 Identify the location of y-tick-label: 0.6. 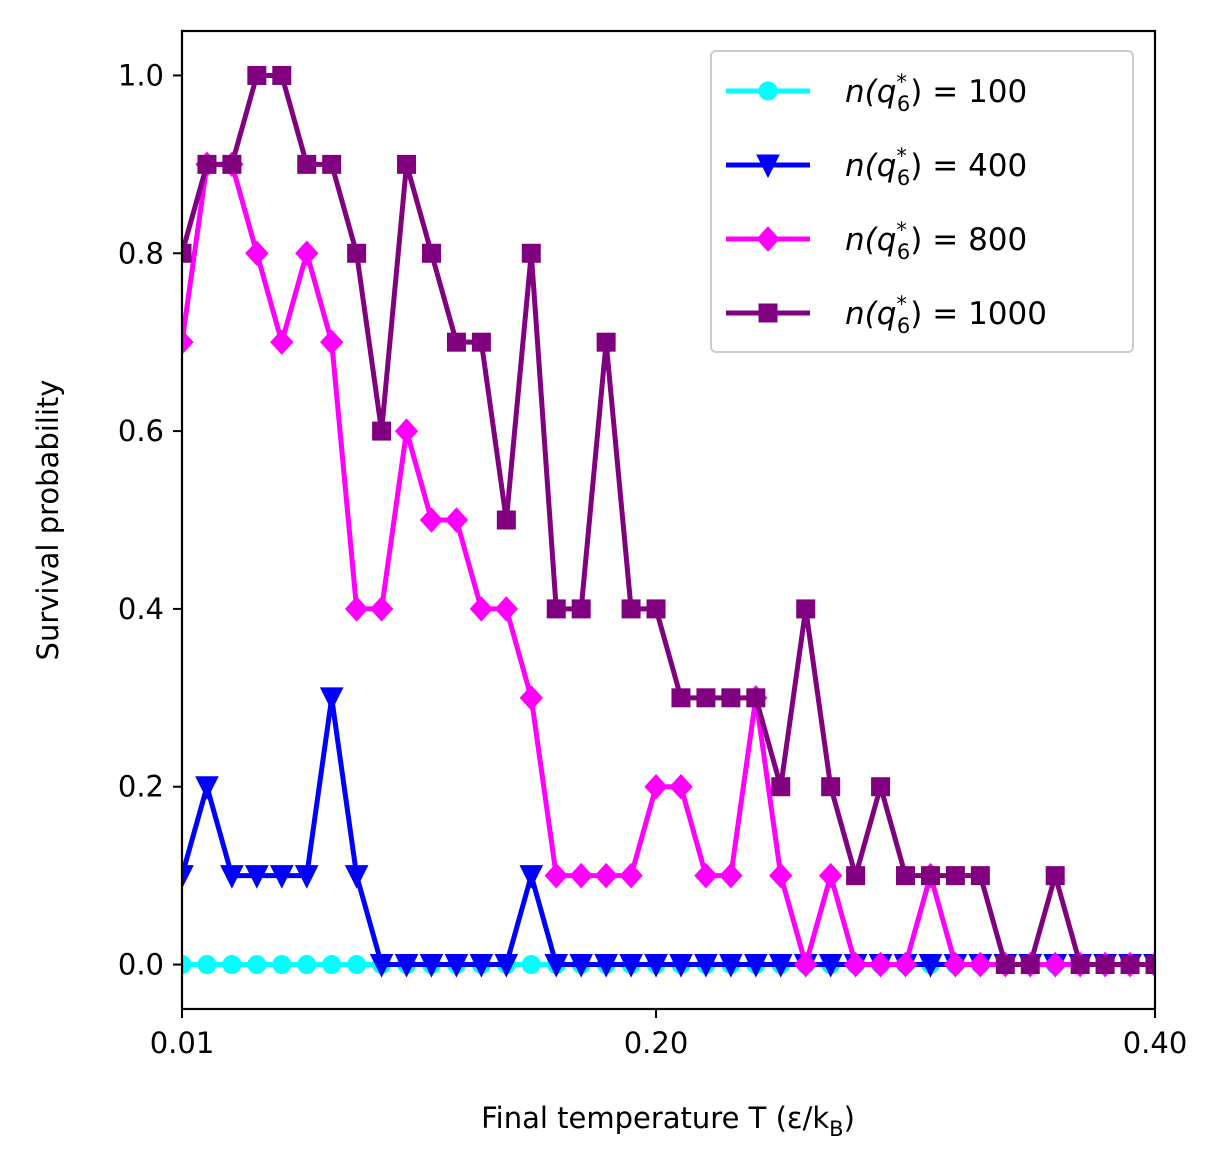
(141, 431).